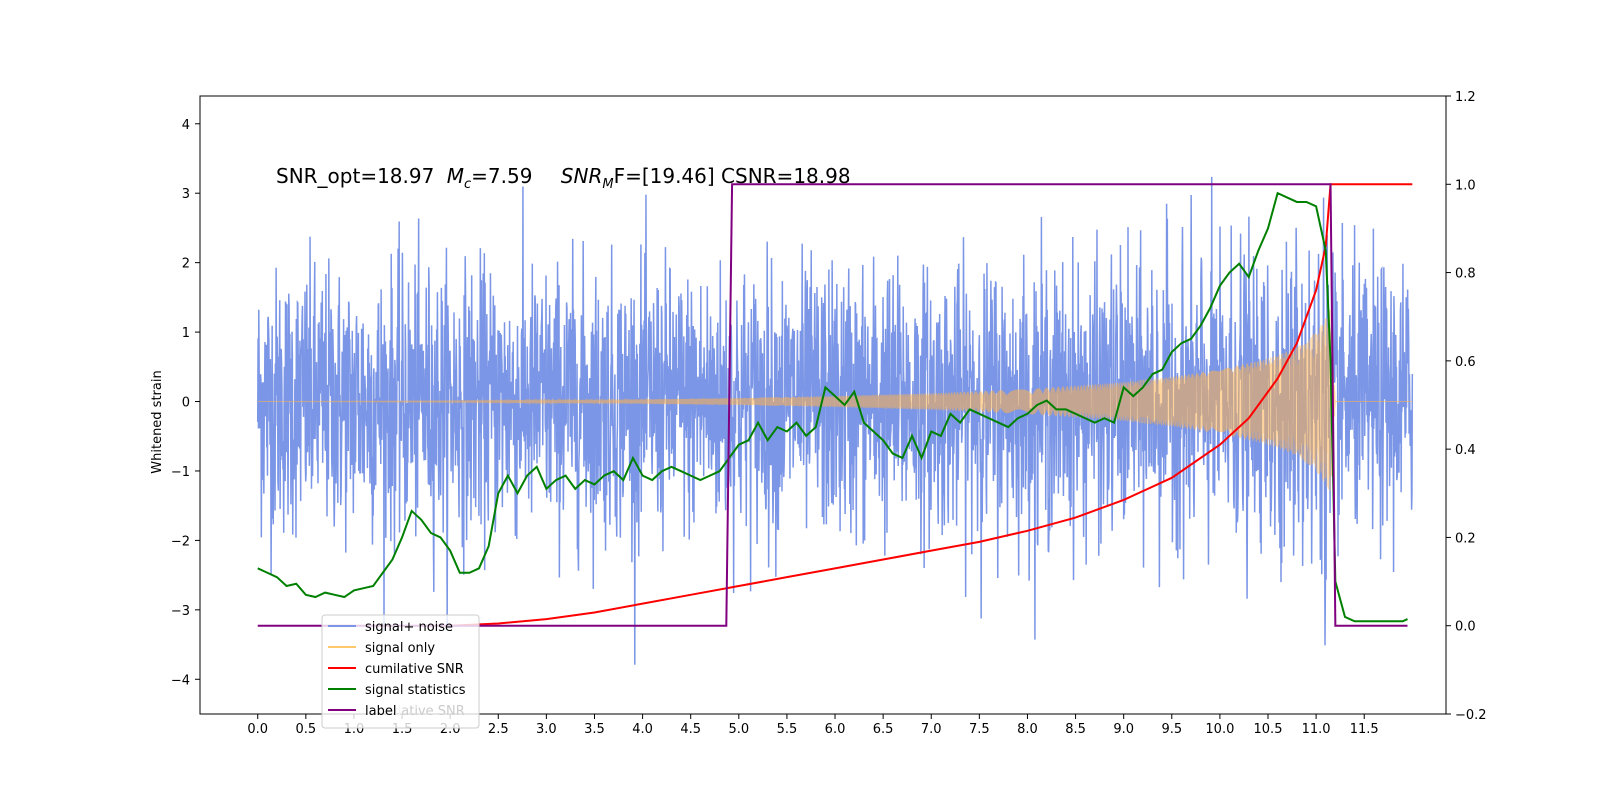 This screenshot has height=800, width=1600. I want to click on y-axis-label: Whitened strain, so click(157, 421).